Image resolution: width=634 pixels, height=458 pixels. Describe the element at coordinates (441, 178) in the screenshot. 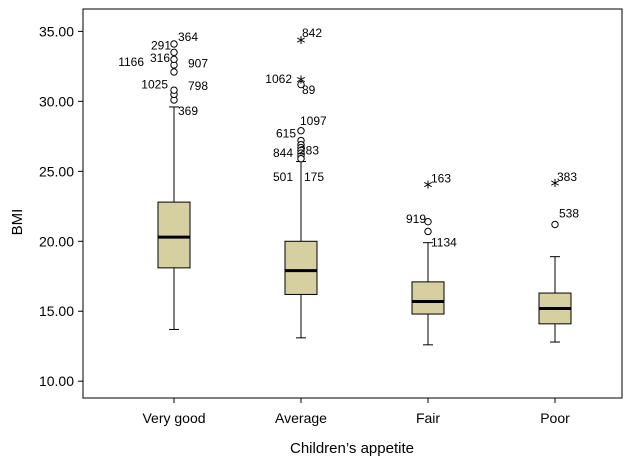

I see `outlier-id-label: 163` at that location.